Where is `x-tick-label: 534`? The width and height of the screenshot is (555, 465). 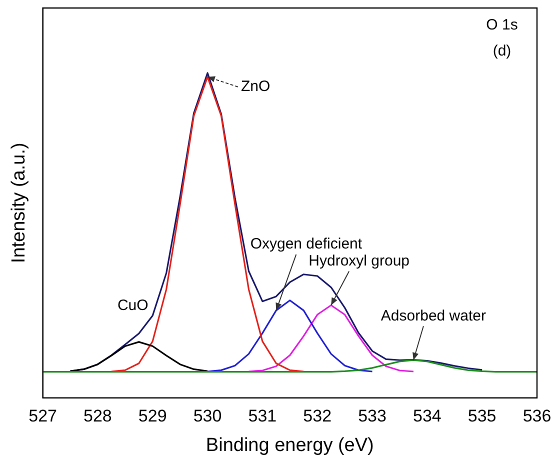
x-tick-label: 534 is located at coordinates (427, 416).